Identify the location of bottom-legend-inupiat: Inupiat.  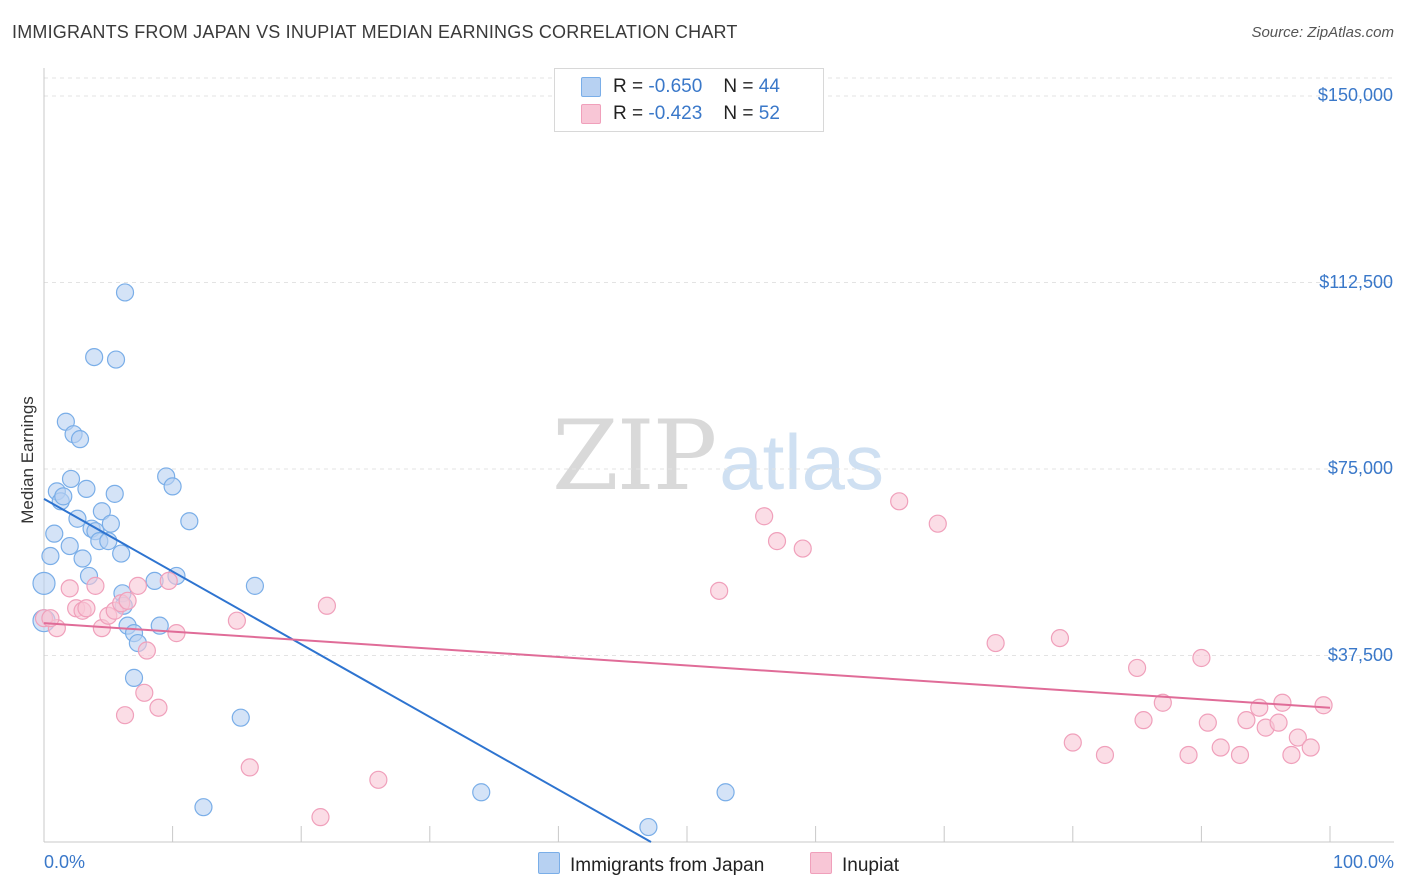
(854, 864).